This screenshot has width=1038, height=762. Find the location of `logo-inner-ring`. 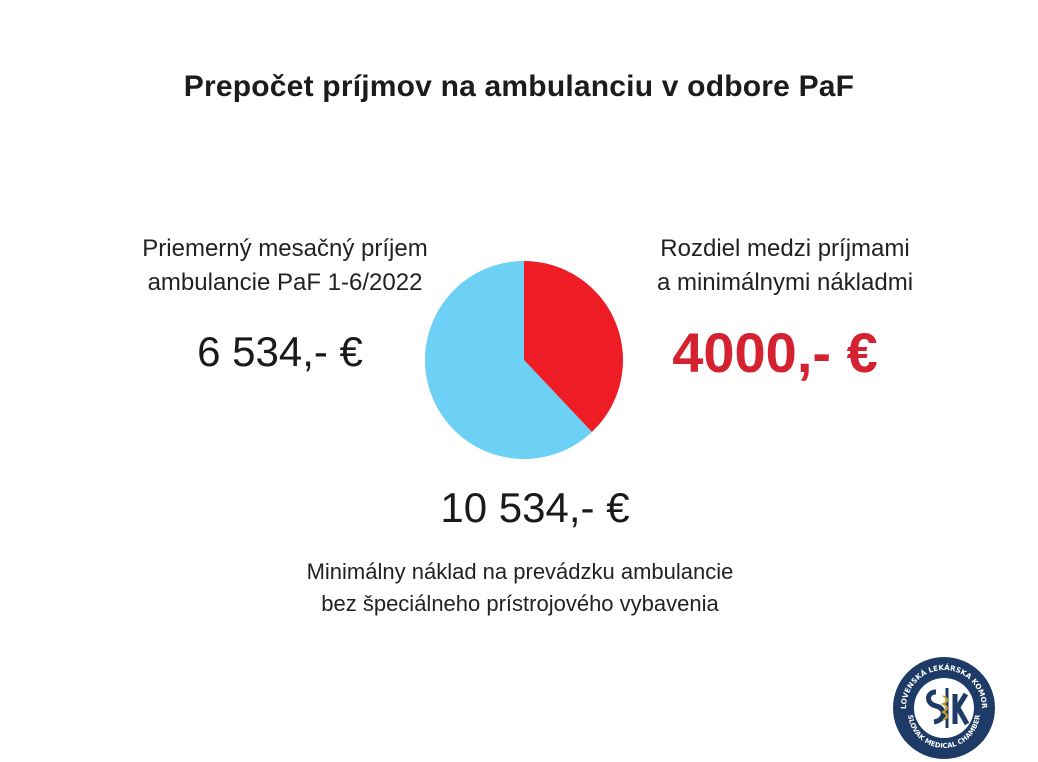

logo-inner-ring is located at coordinates (944, 708).